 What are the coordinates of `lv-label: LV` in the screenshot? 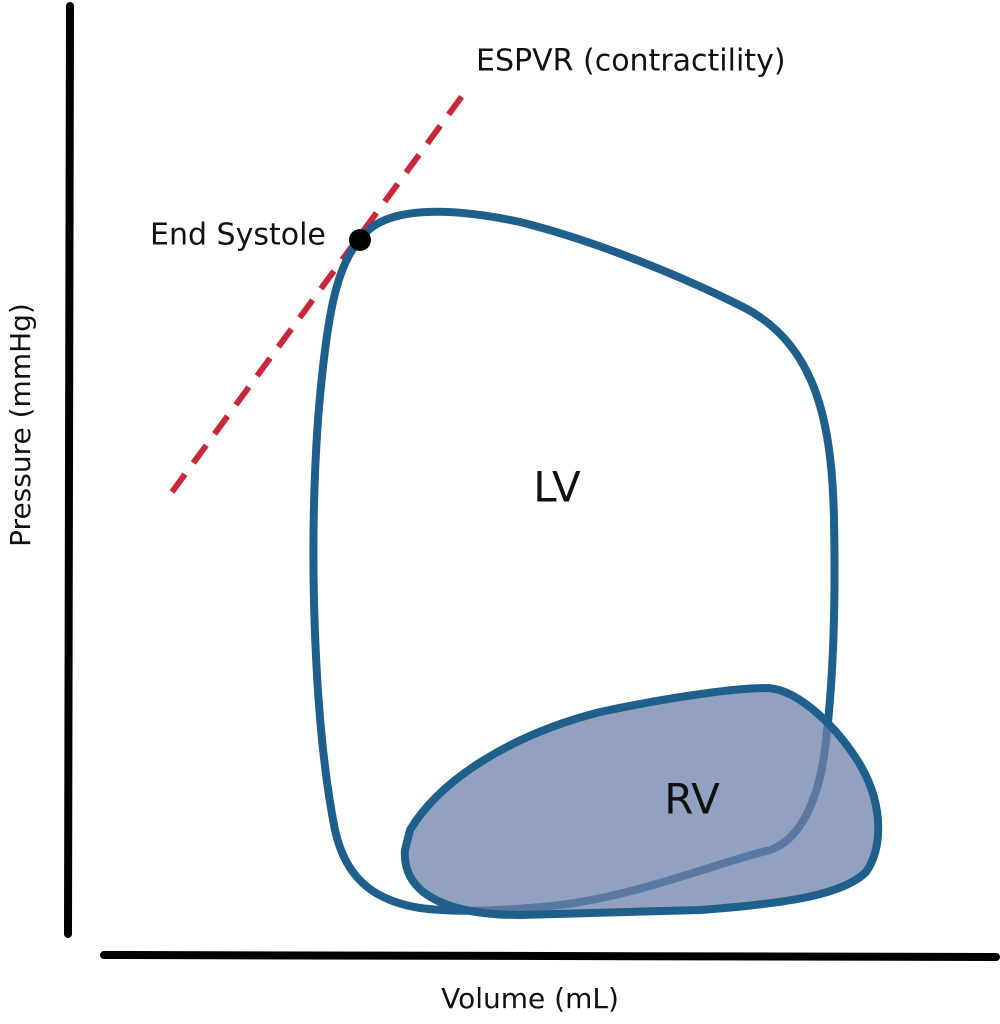 It's located at (557, 487).